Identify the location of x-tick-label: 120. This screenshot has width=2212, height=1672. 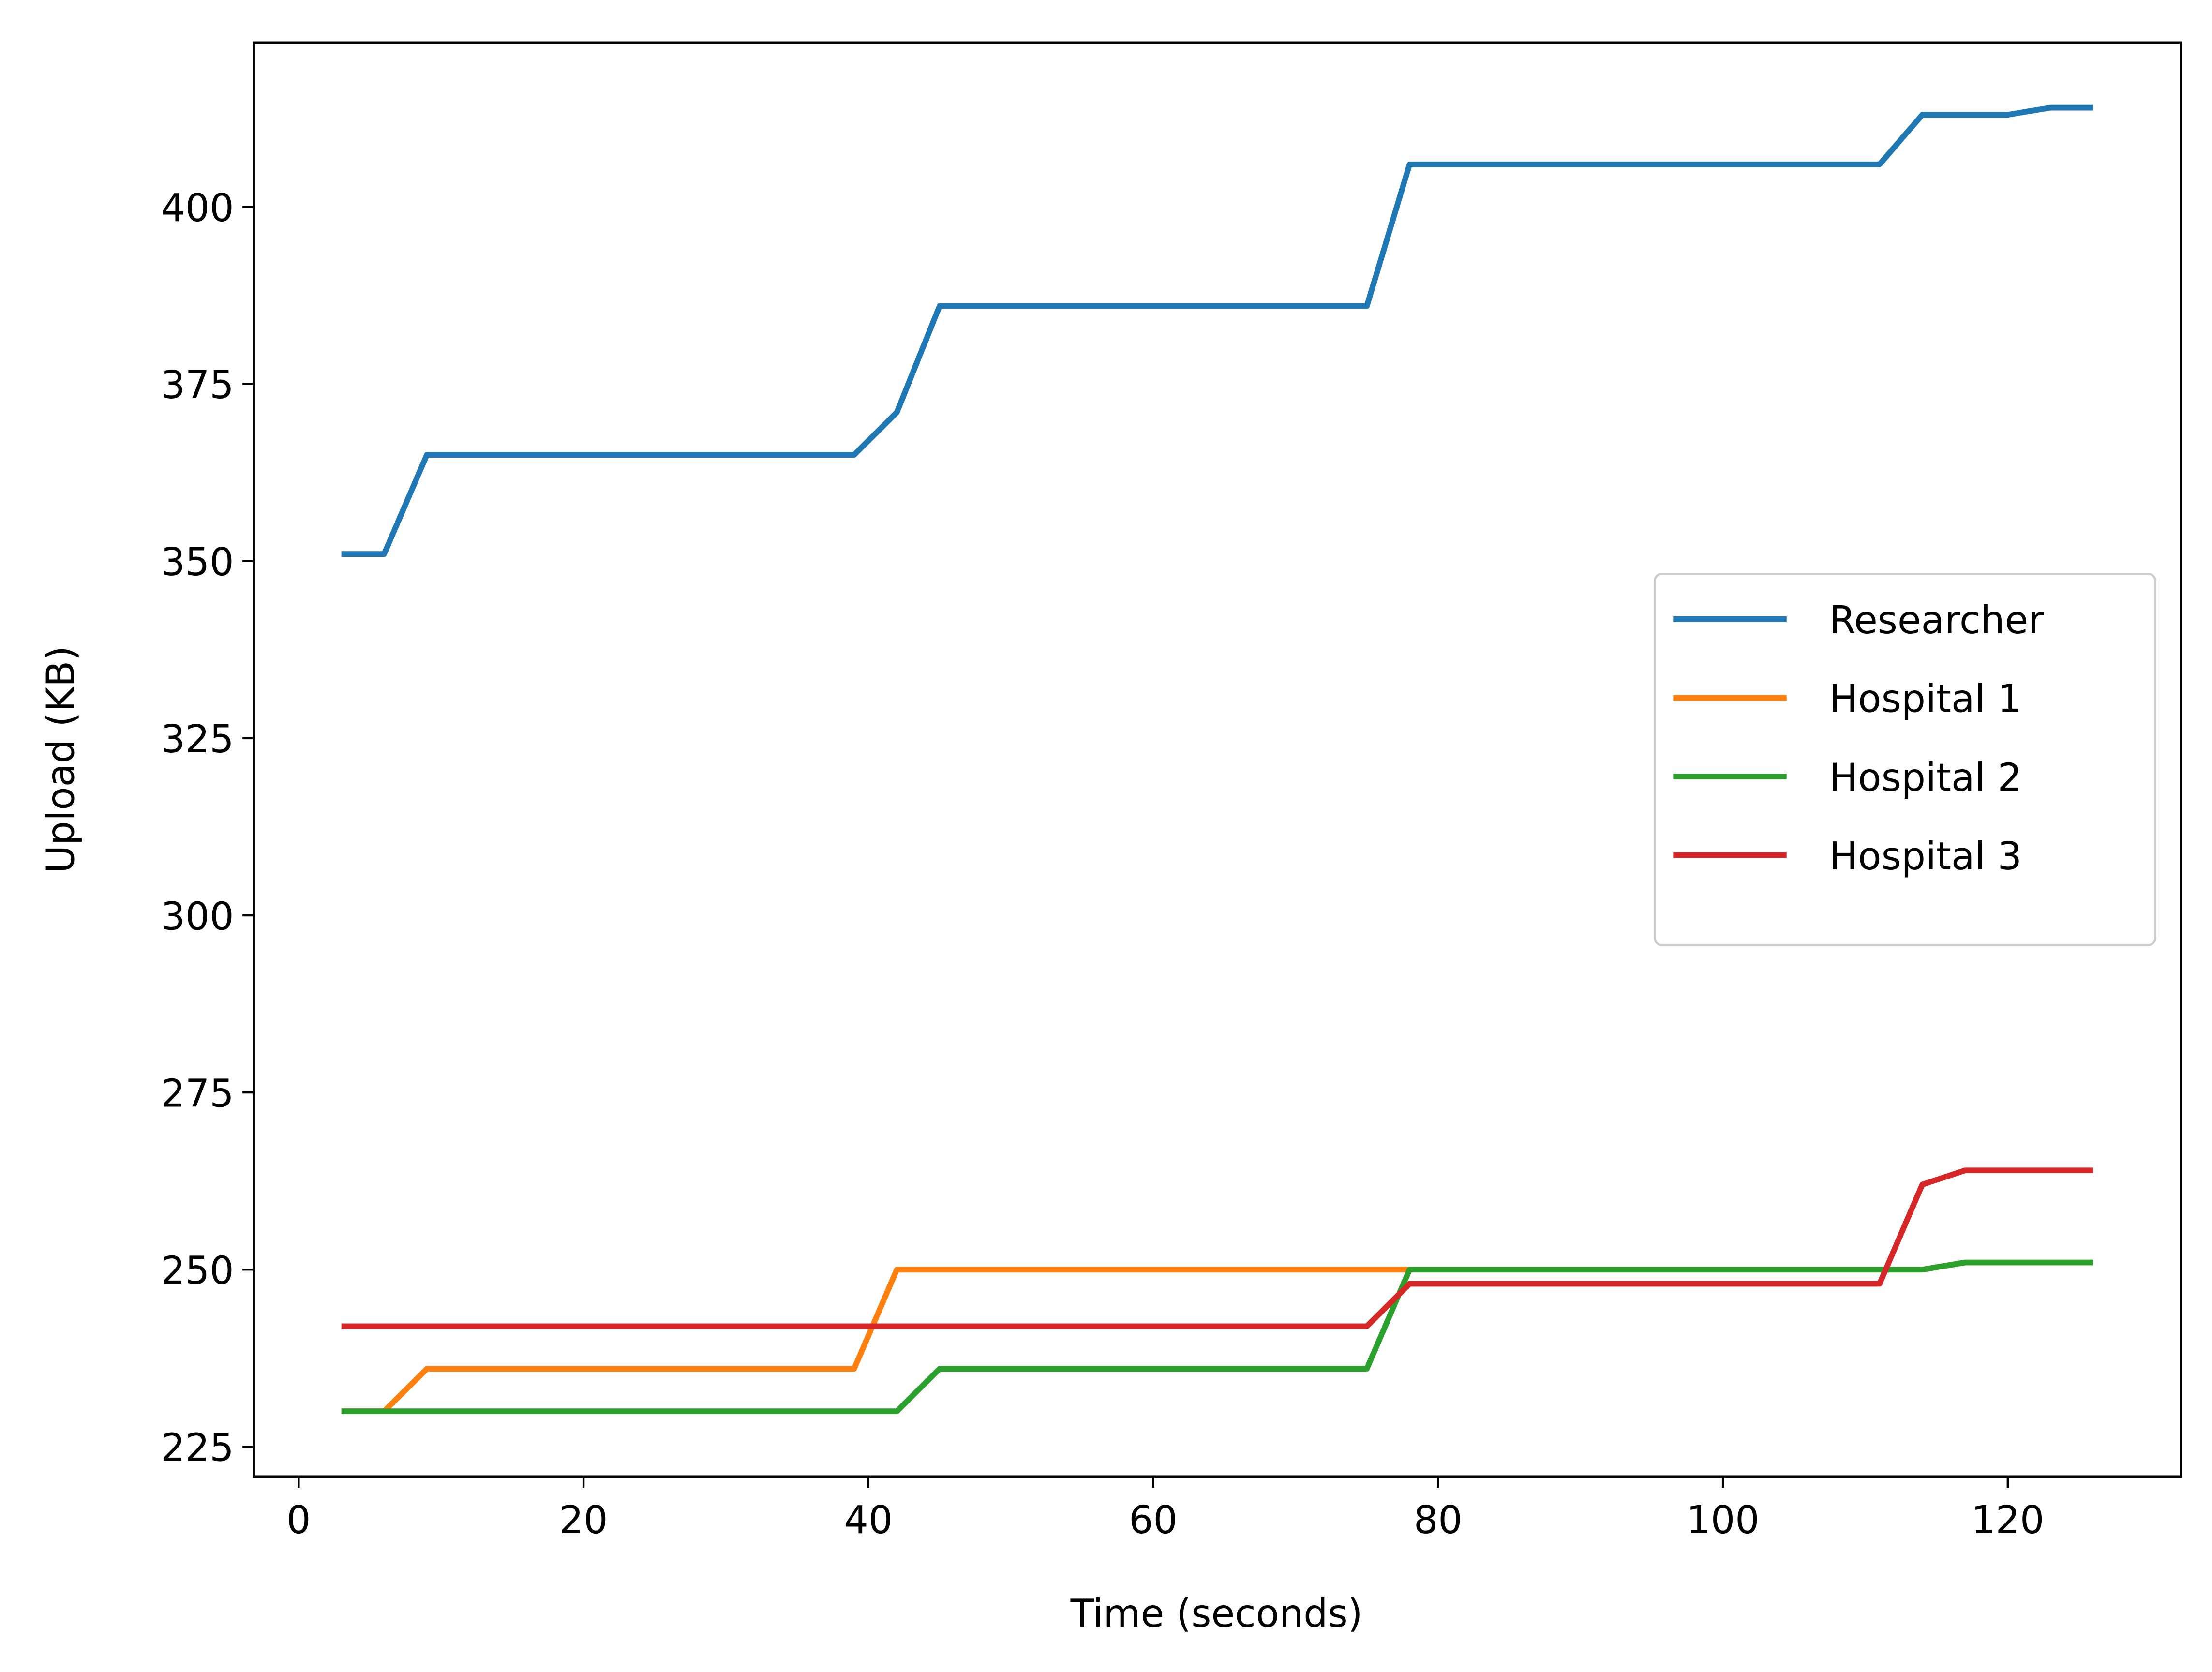
(2008, 1520).